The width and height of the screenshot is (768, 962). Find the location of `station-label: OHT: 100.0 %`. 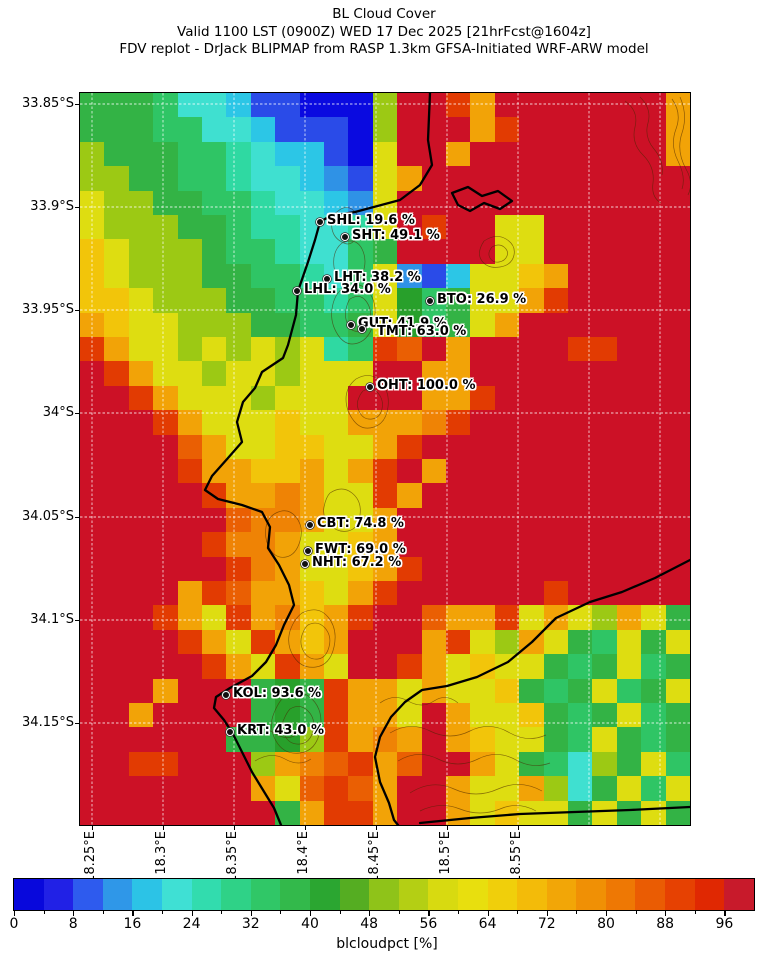

station-label: OHT: 100.0 % is located at coordinates (426, 385).